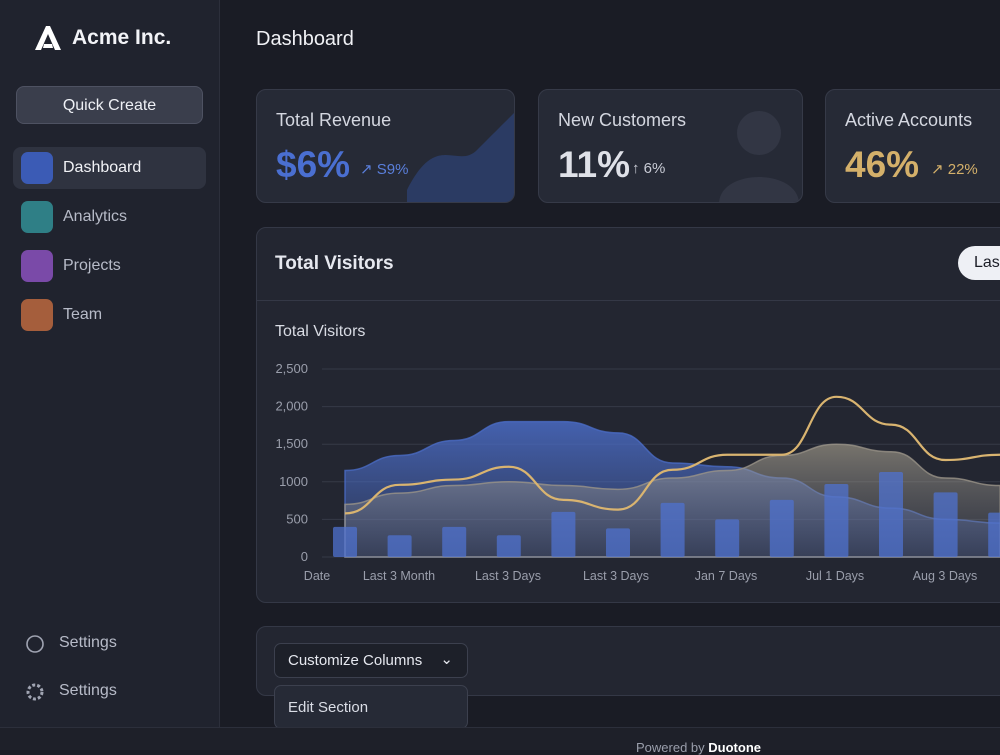 The image size is (1000, 755). I want to click on x-tick-label: Jul 1 Days, so click(835, 576).